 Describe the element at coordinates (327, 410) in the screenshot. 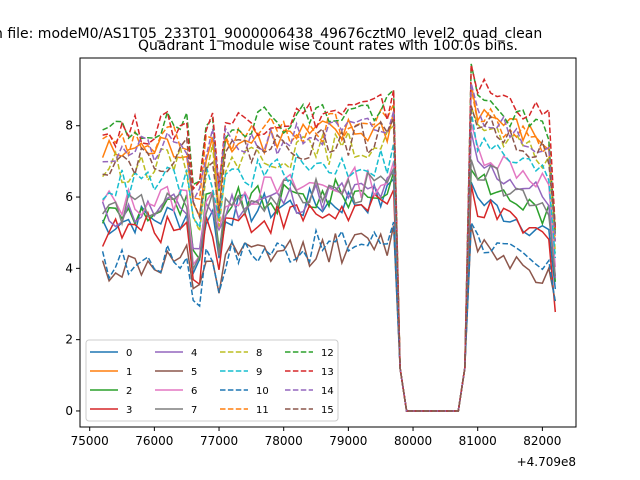

I see `legend-label-15: 15` at that location.